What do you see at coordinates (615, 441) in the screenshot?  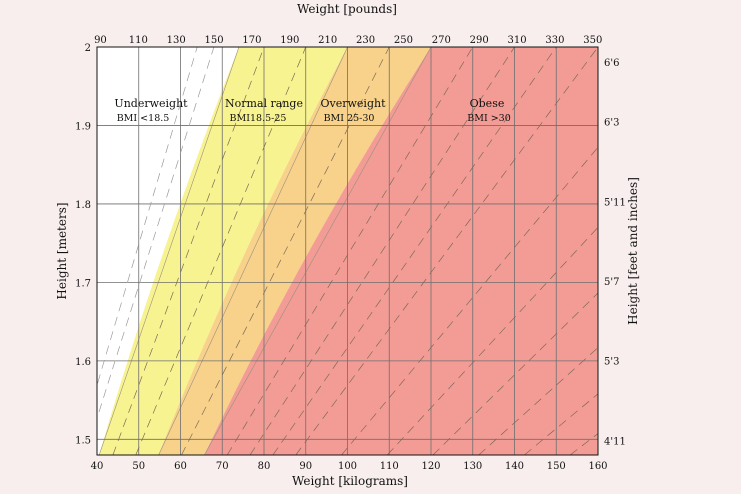 I see `y2-tick-label: 4'11` at bounding box center [615, 441].